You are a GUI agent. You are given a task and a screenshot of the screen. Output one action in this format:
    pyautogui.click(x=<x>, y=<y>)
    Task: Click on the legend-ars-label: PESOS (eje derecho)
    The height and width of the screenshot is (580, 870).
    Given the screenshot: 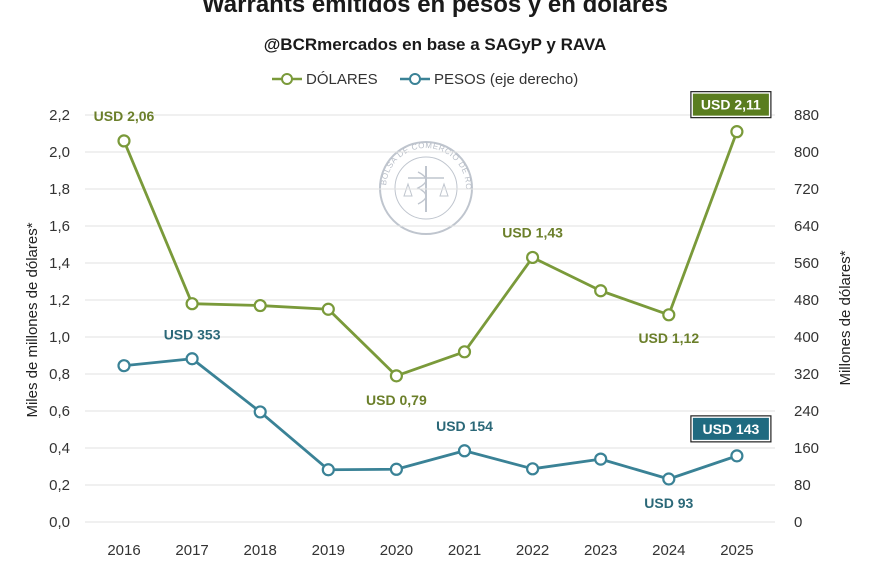 What is the action you would take?
    pyautogui.click(x=506, y=79)
    